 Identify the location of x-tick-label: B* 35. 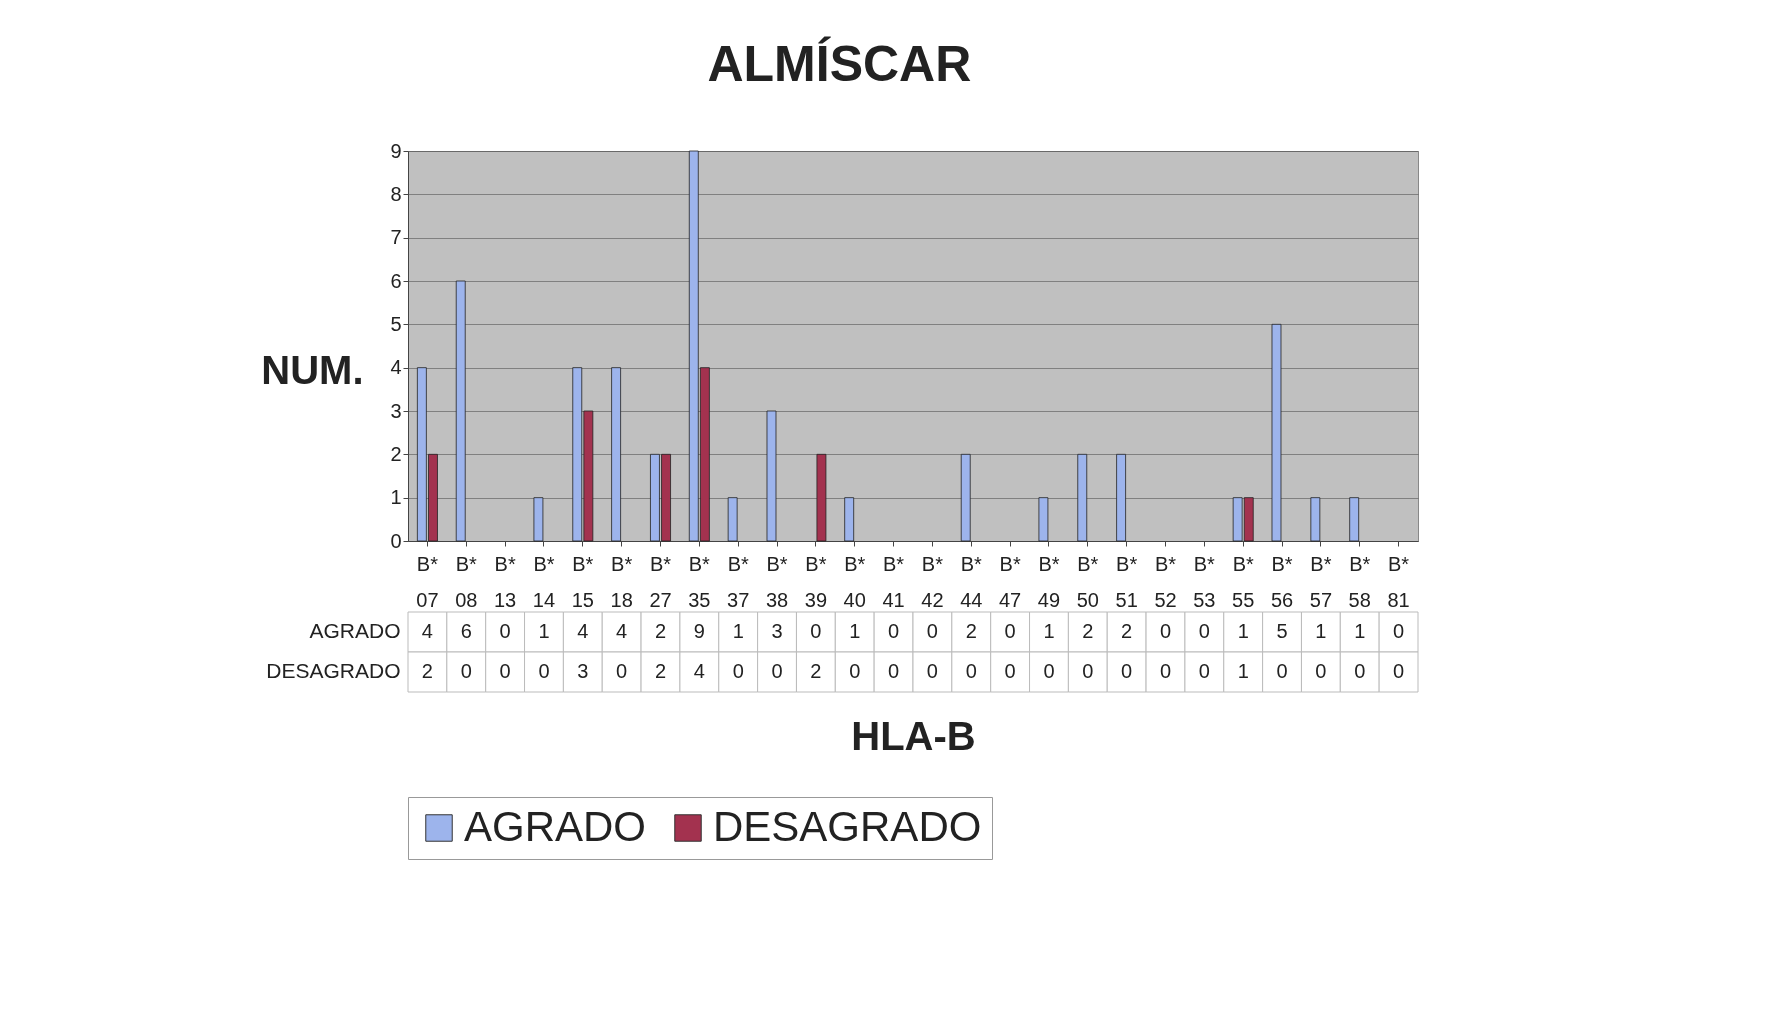
(699, 581).